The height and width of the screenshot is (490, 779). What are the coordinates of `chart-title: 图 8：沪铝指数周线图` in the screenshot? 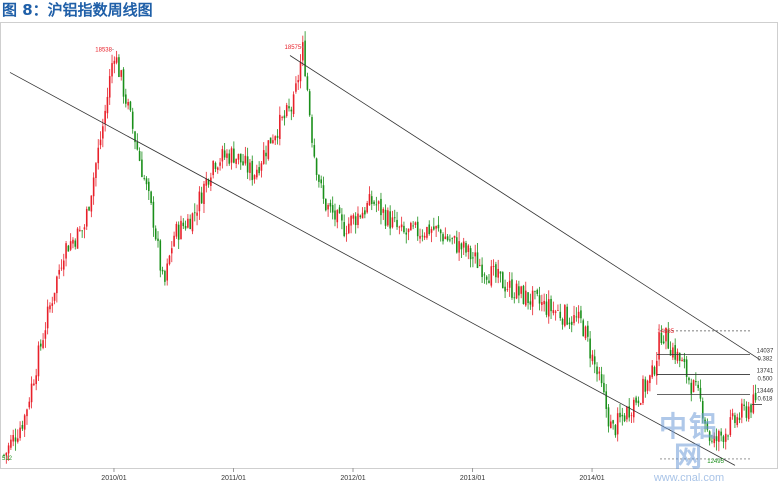 It's located at (77, 10).